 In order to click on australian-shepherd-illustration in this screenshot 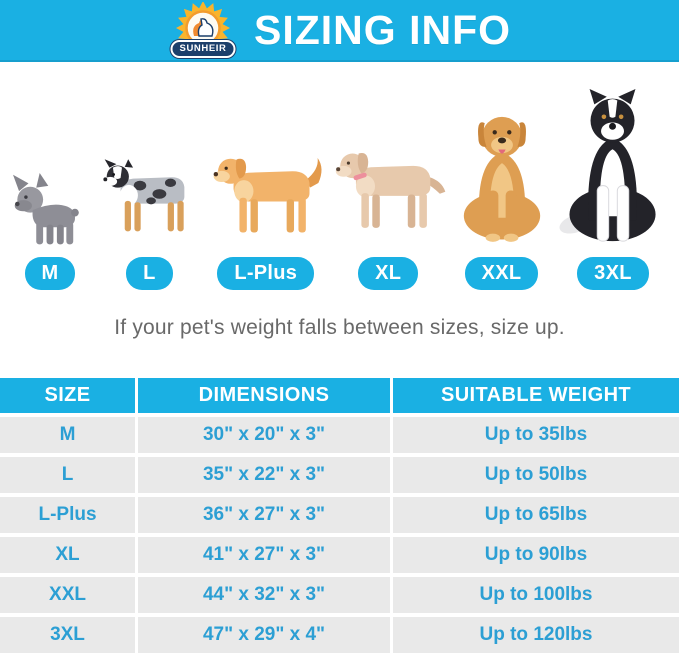, I will do `click(144, 195)`.